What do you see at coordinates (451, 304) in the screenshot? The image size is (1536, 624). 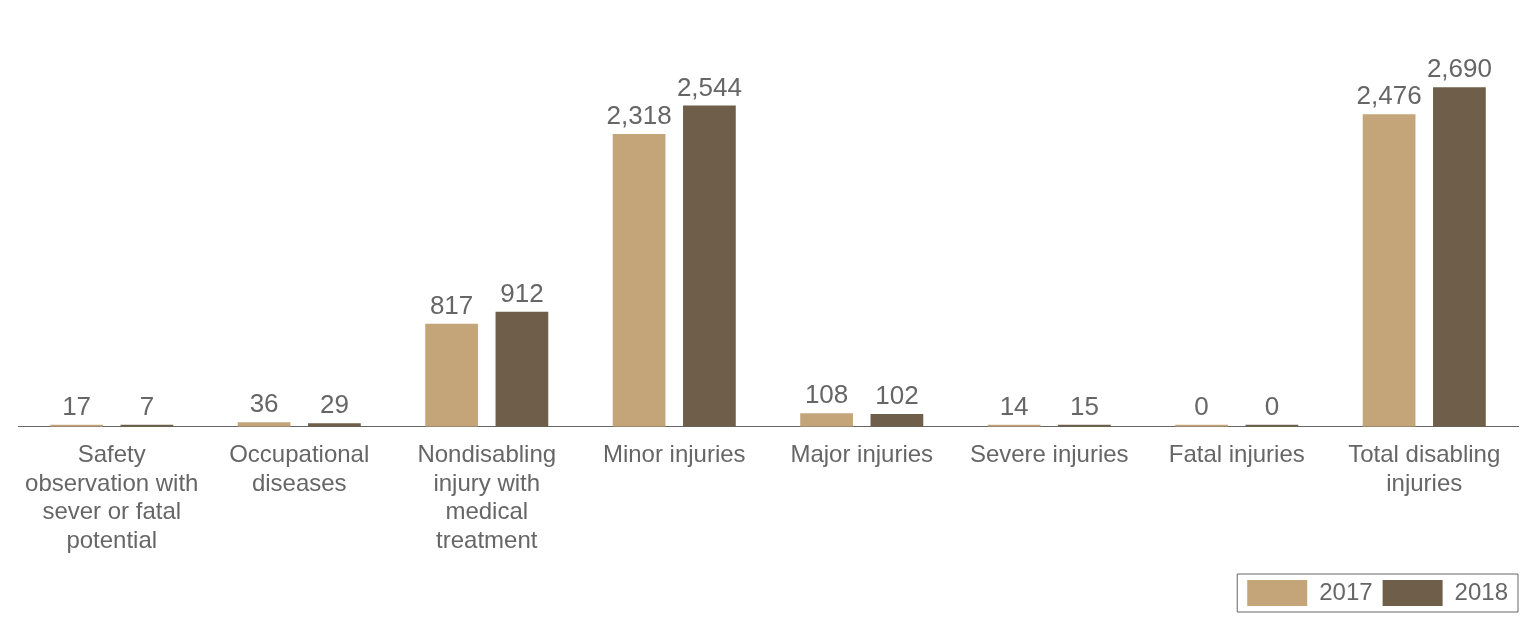 I see `data-label: 817` at bounding box center [451, 304].